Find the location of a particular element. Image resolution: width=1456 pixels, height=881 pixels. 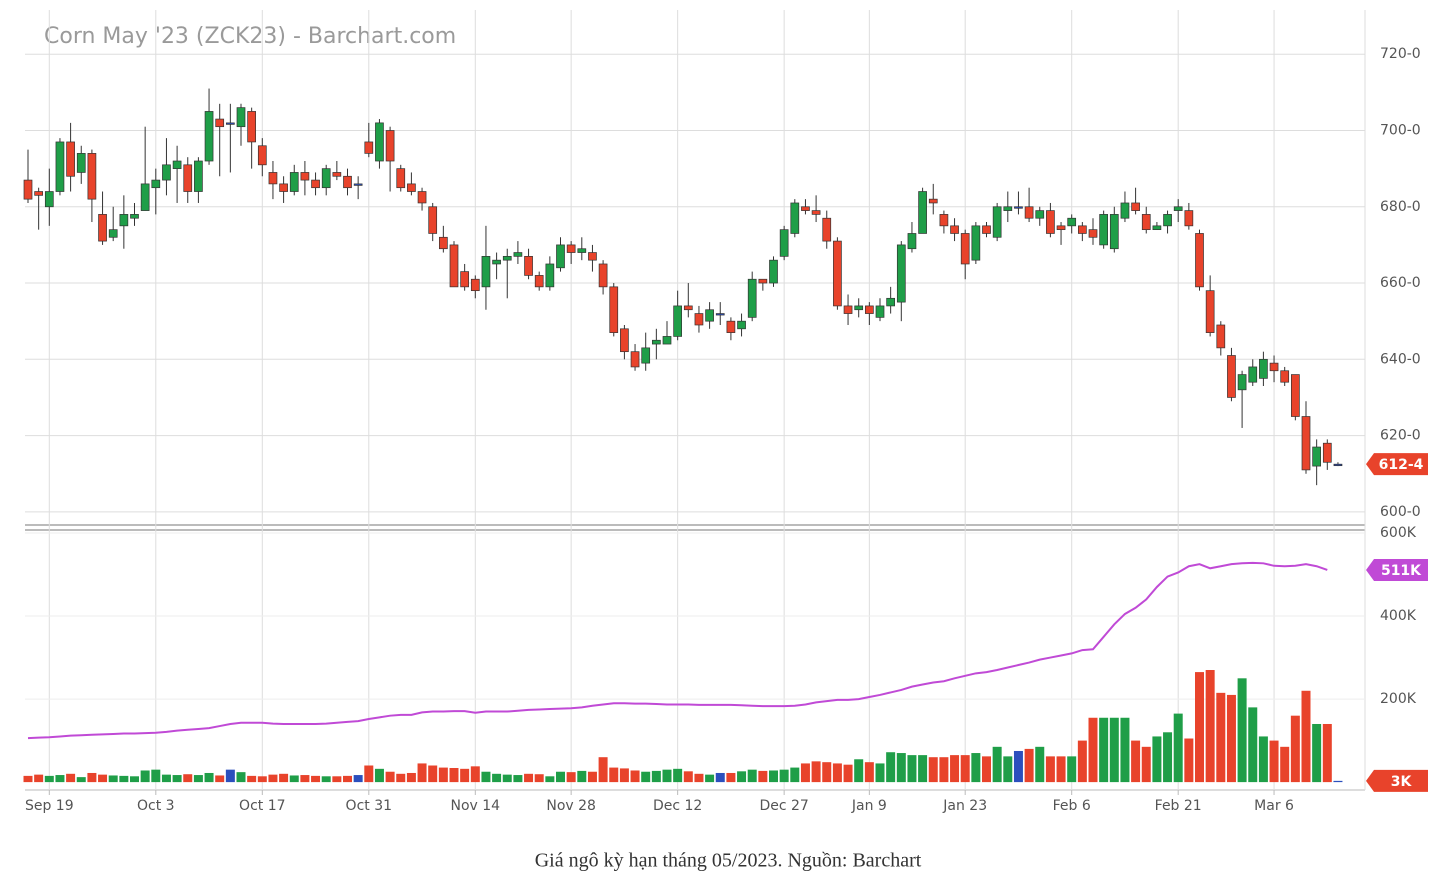

last-price-label: 612-4 is located at coordinates (1401, 465).